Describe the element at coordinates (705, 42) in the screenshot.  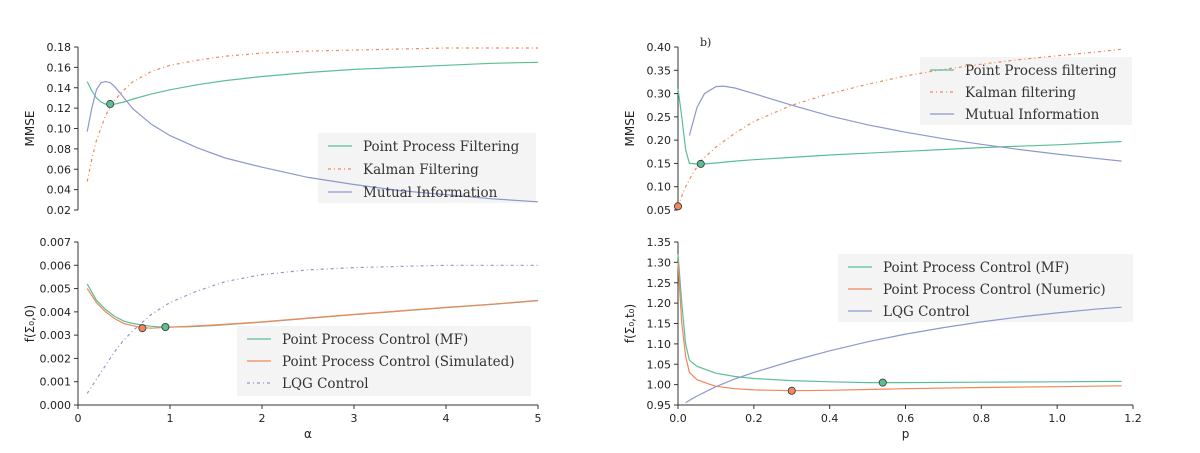
I see `panel-label: b)` at that location.